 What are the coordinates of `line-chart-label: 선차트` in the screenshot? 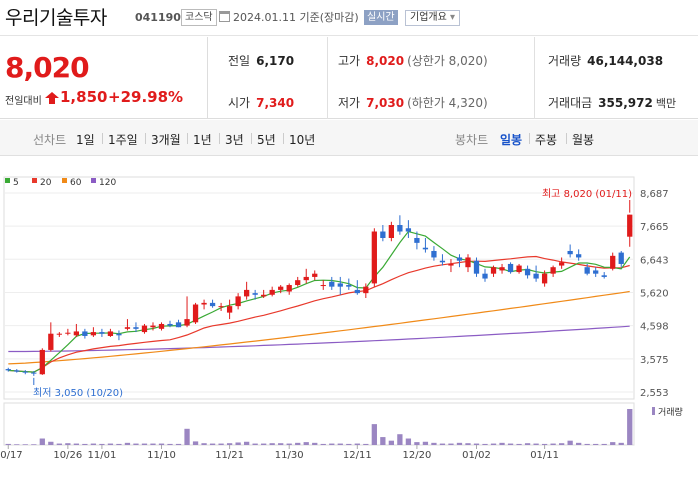 It's located at (50, 140).